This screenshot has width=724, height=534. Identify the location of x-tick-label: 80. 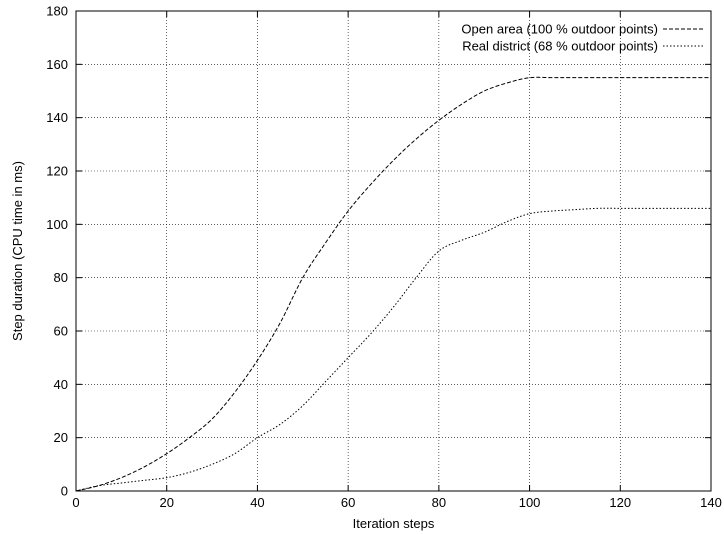
(439, 502).